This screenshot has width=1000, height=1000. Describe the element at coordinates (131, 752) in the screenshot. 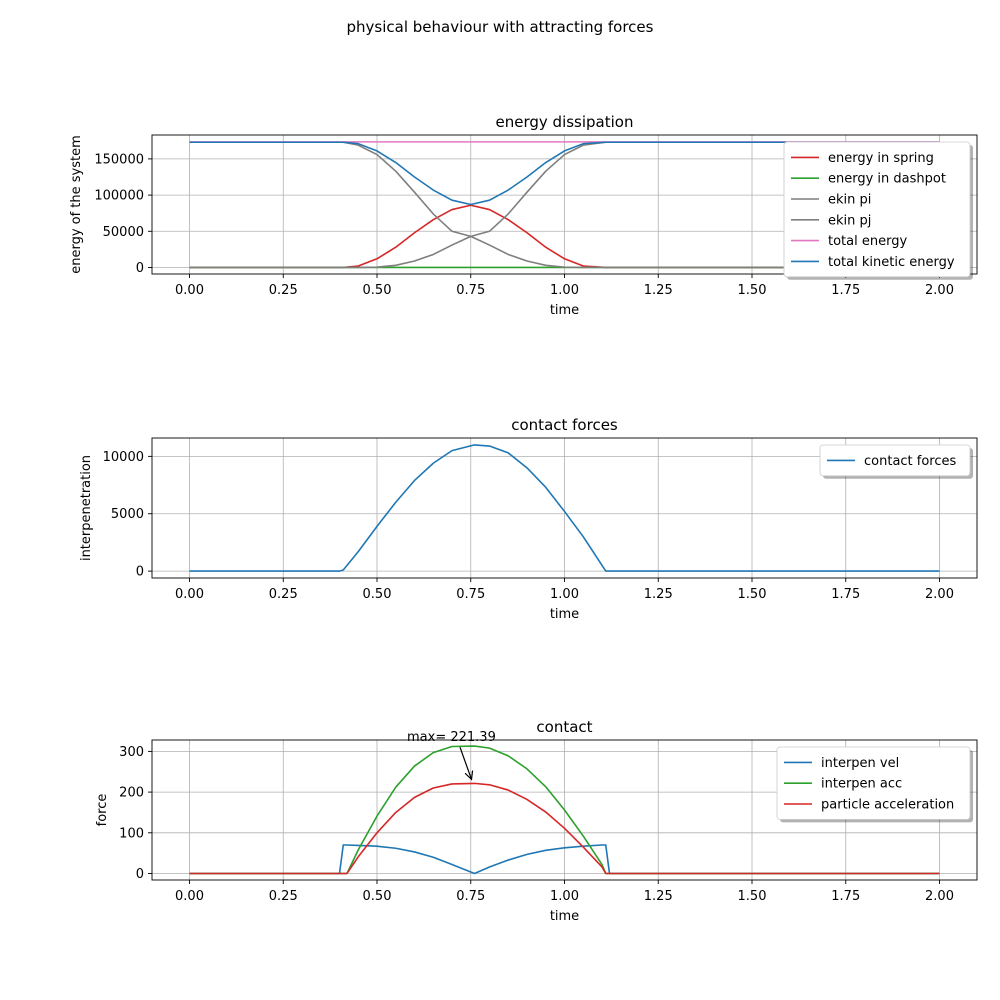

I see `y-tick-label: 300` at that location.